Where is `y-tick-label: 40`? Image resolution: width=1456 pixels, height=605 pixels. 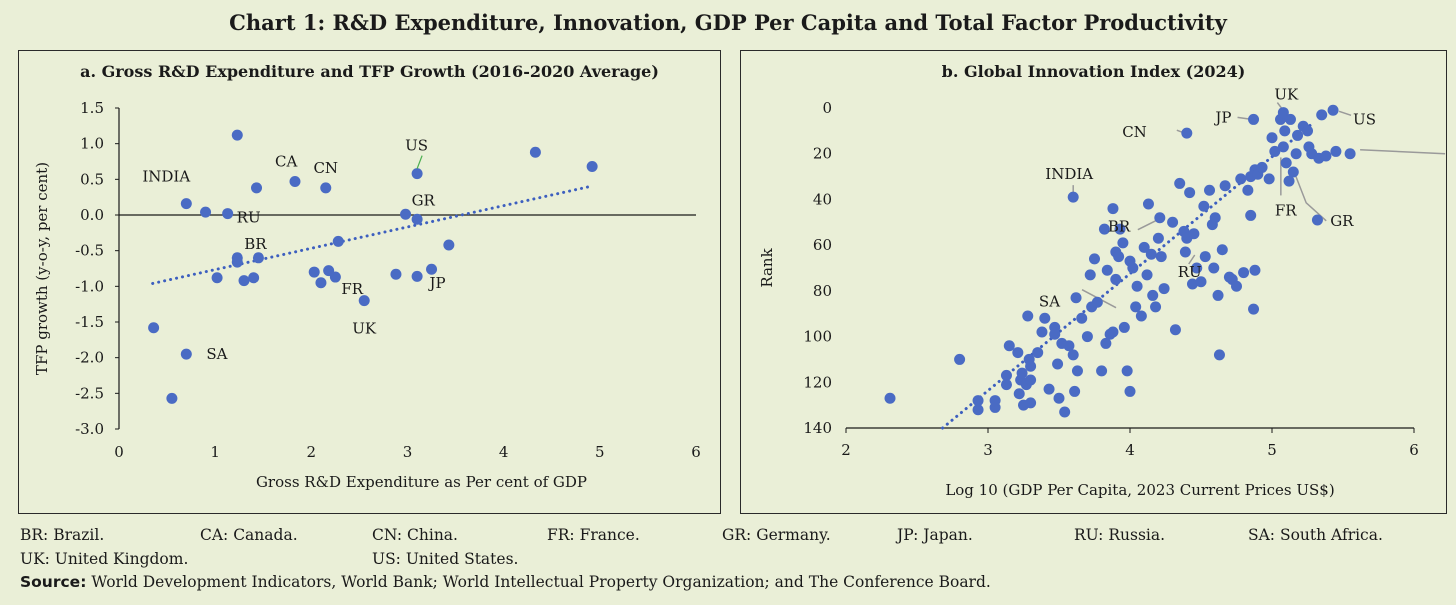
y-tick-label: 40 is located at coordinates (822, 199).